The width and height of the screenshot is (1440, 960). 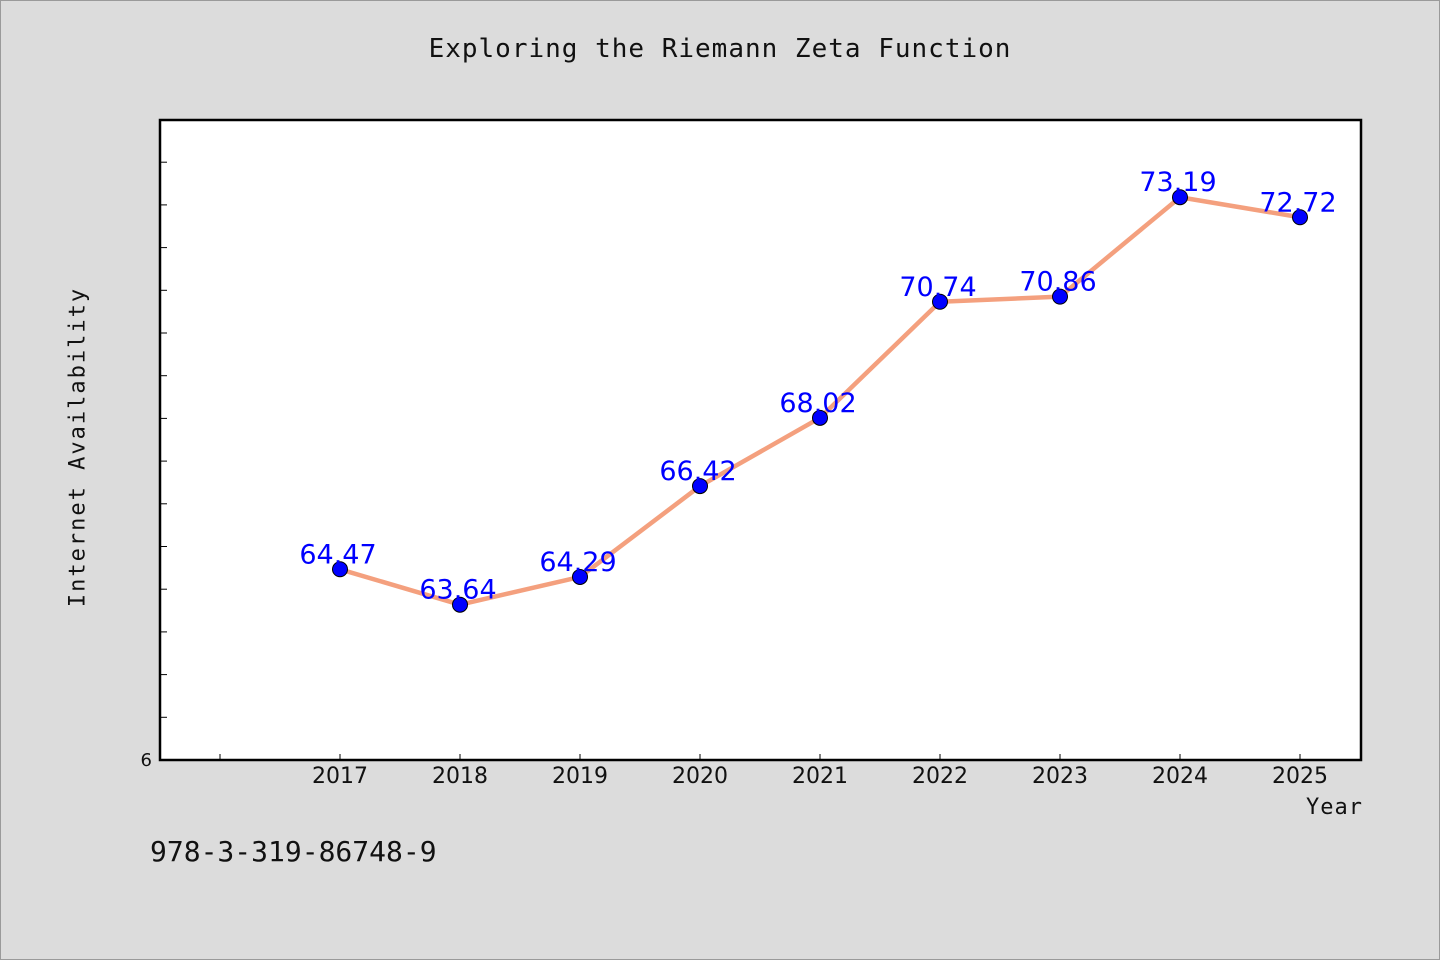 What do you see at coordinates (937, 287) in the screenshot?
I see `data-label: 70.74` at bounding box center [937, 287].